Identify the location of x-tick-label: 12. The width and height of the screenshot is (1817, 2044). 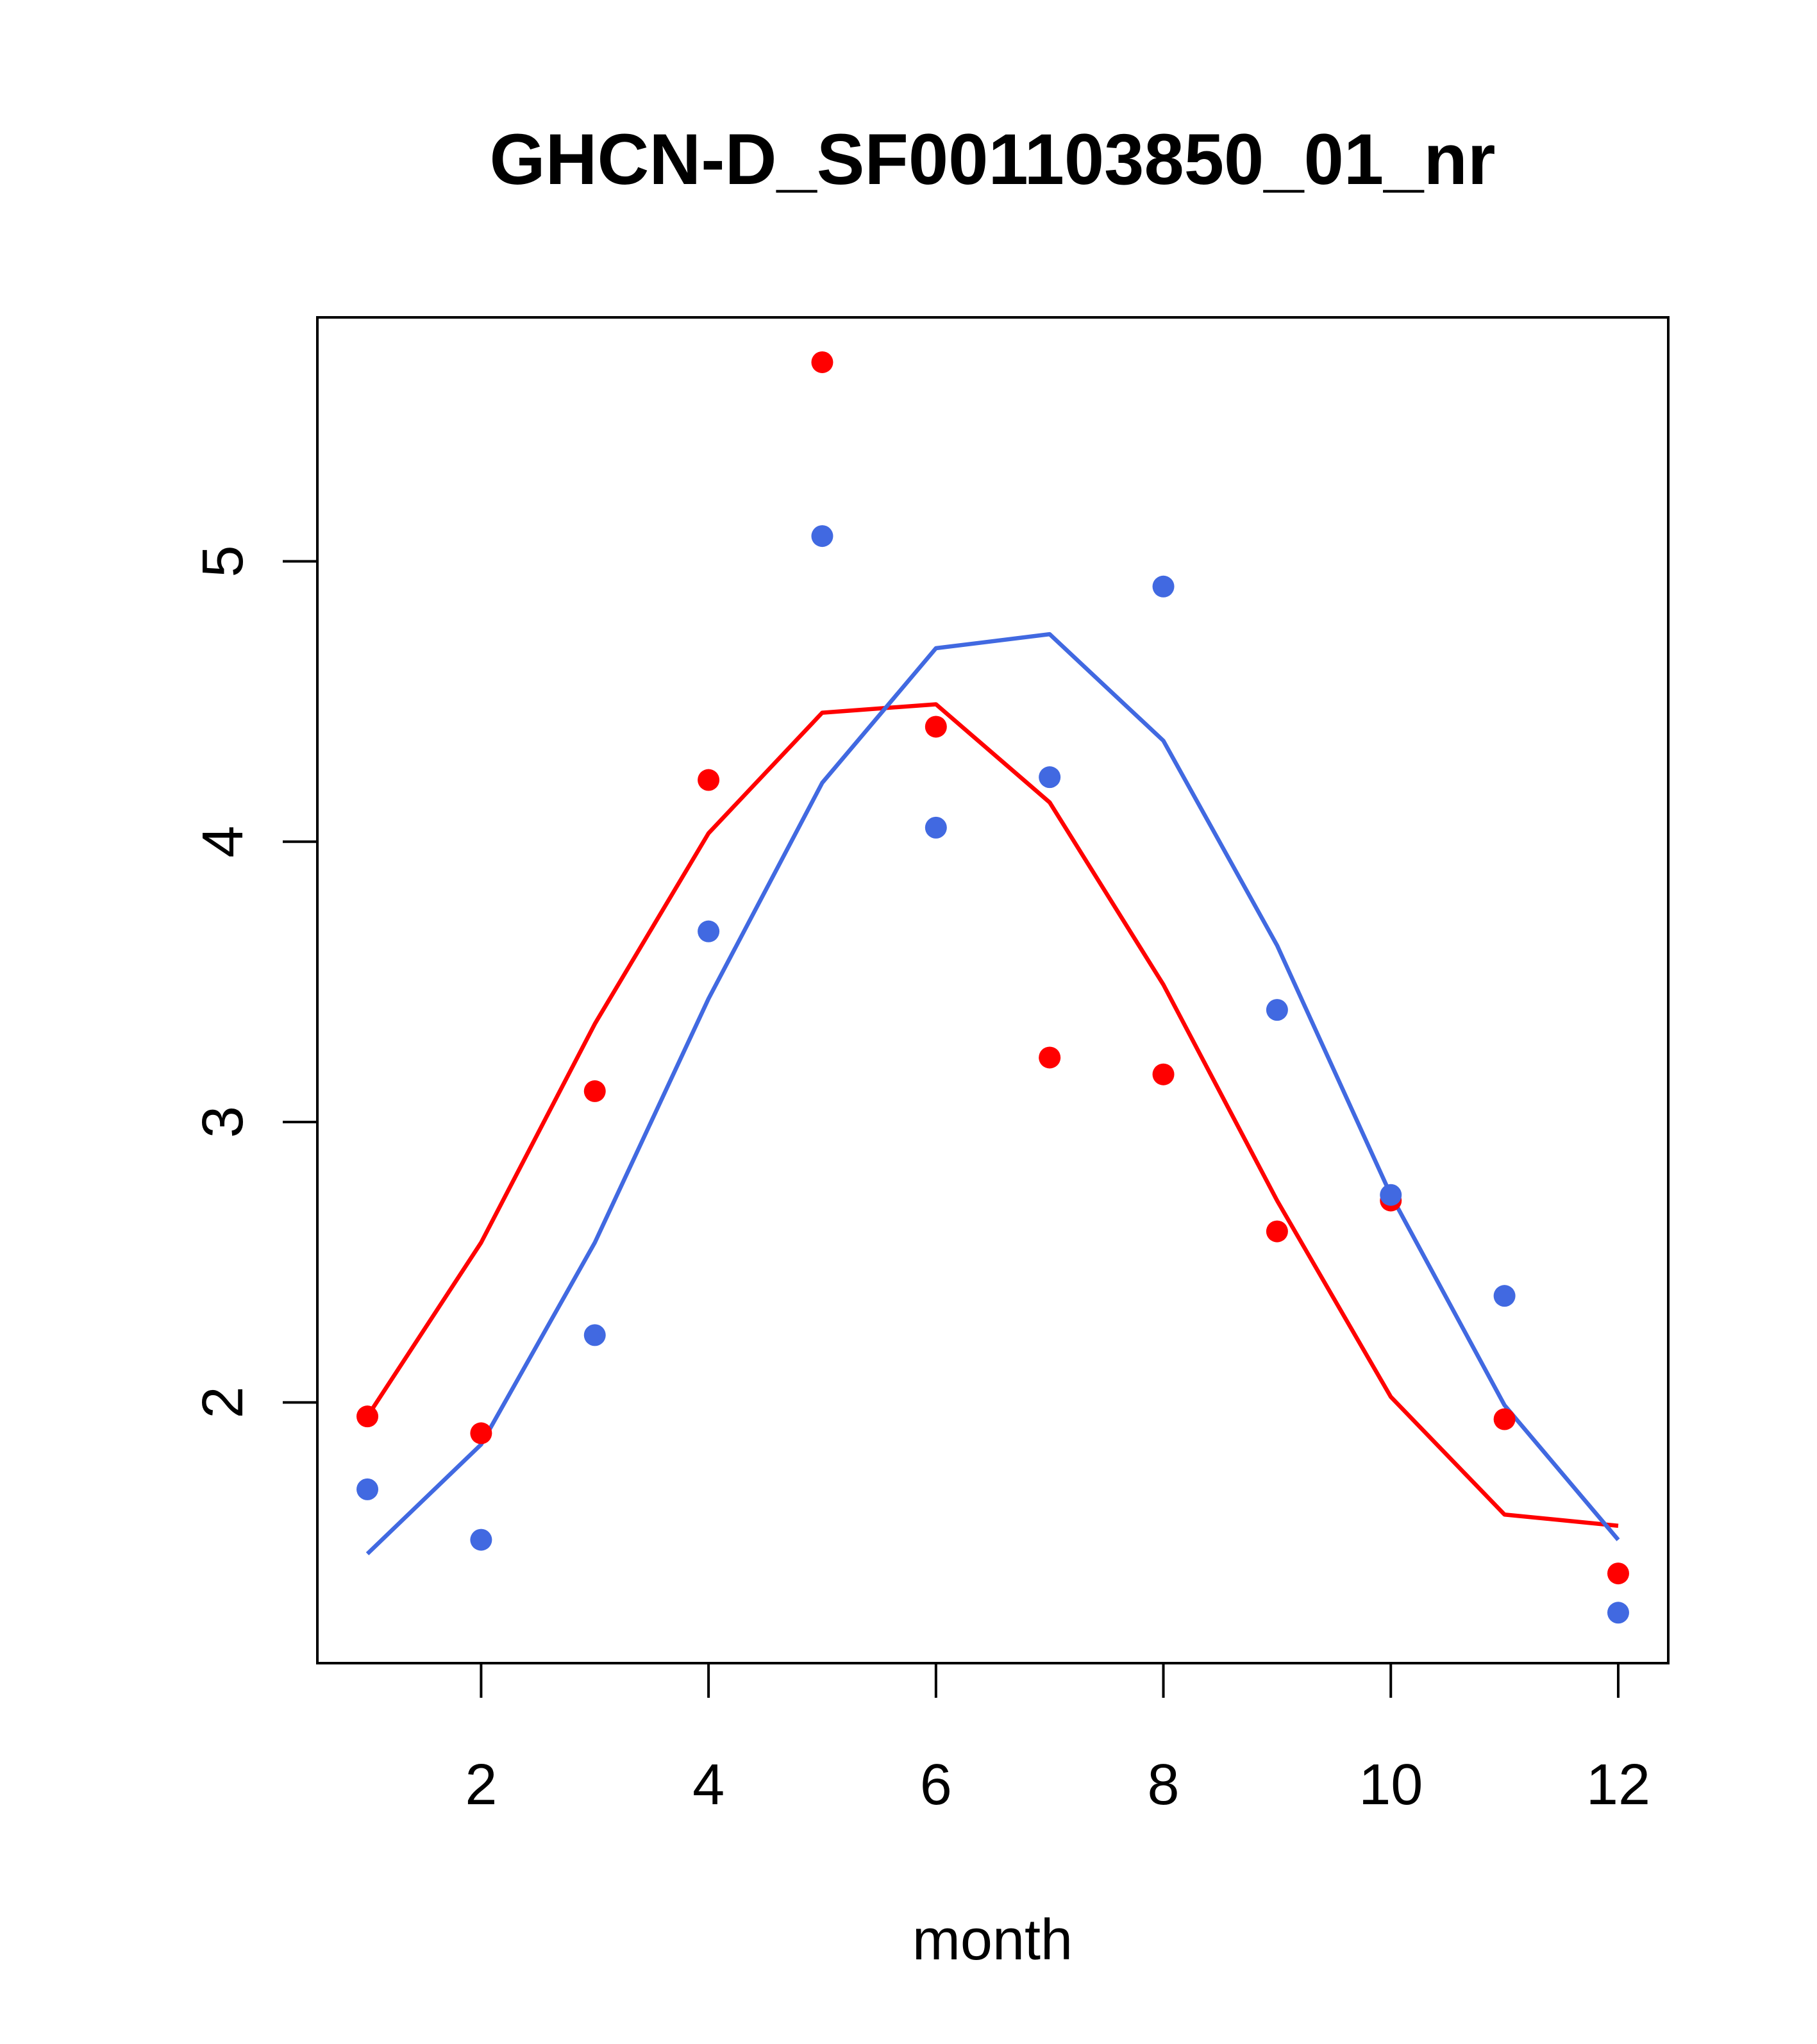
(1618, 1785).